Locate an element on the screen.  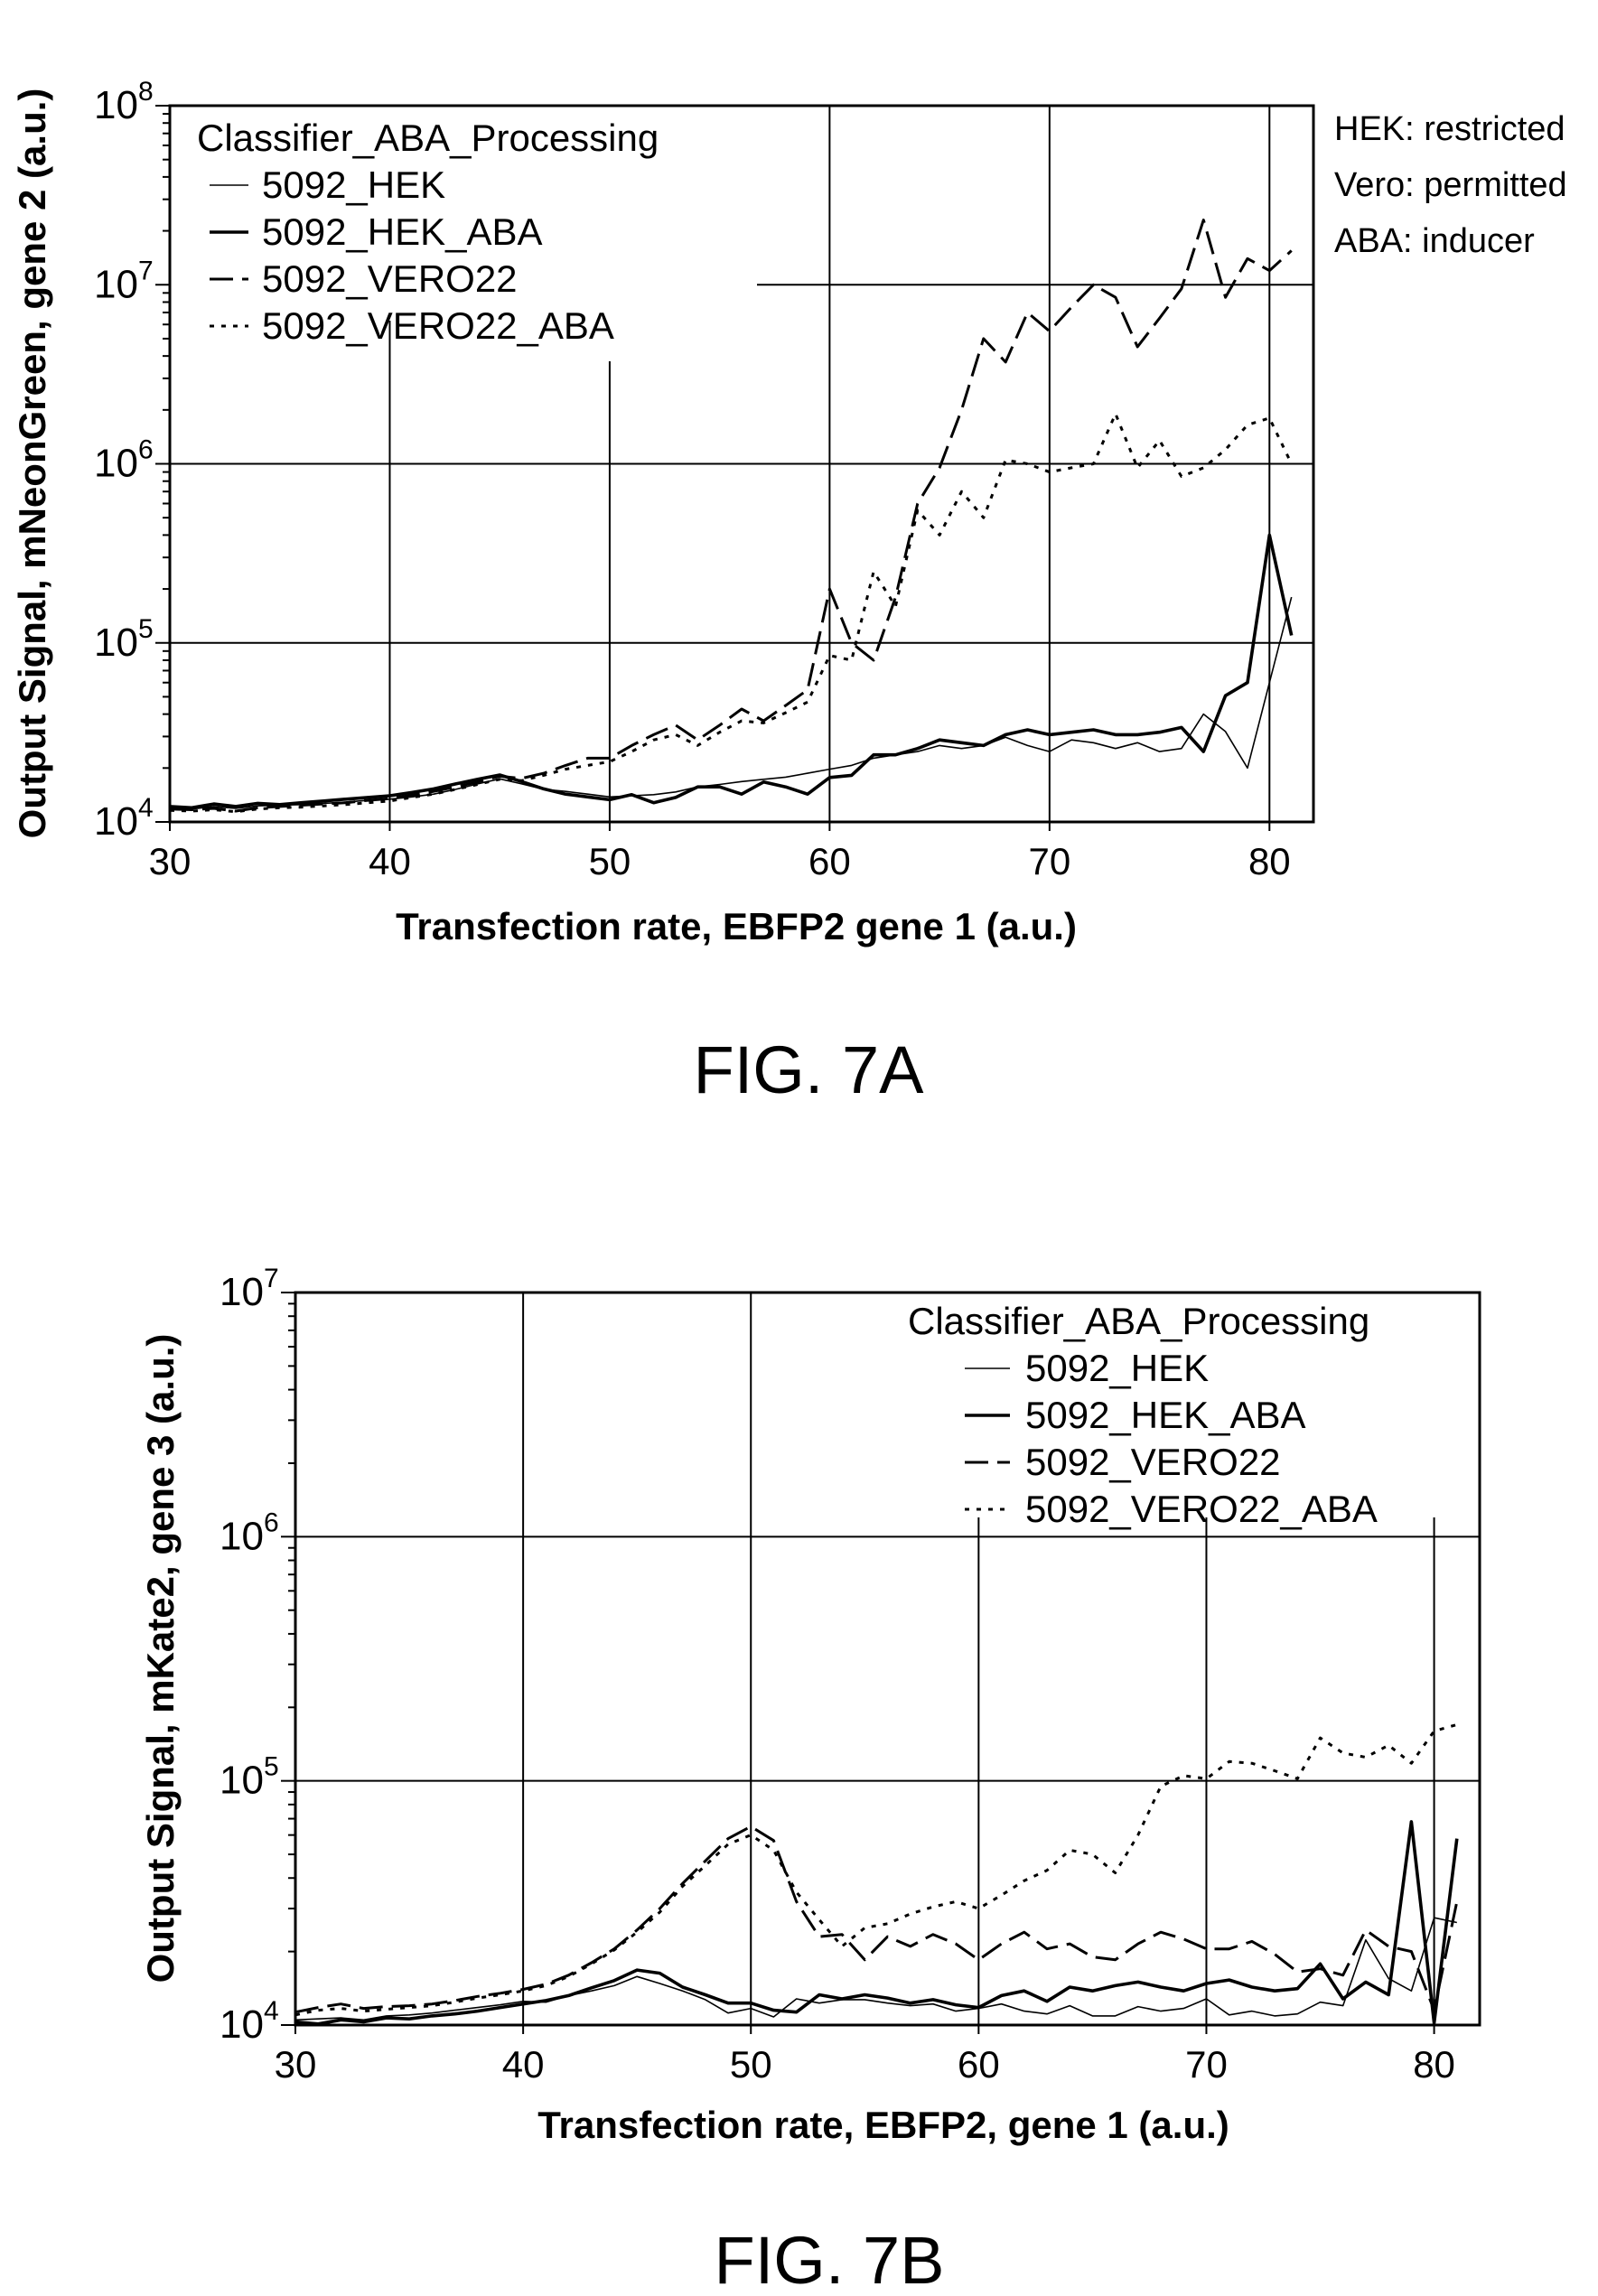
y-tick-exponent: 8 is located at coordinates (146, 92).